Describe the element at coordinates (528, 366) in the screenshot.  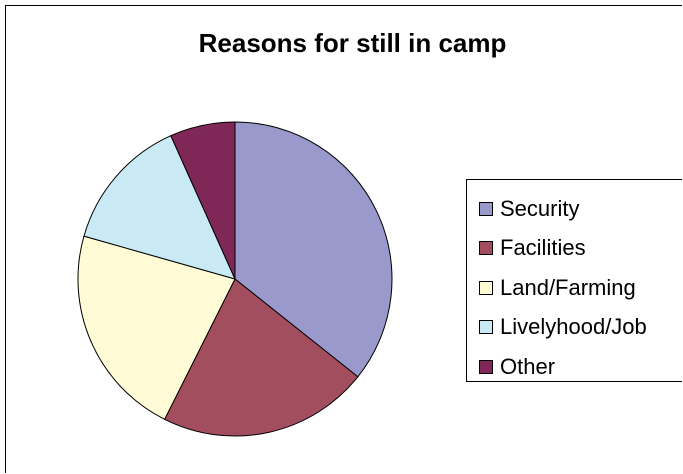
I see `legend-label: Other` at that location.